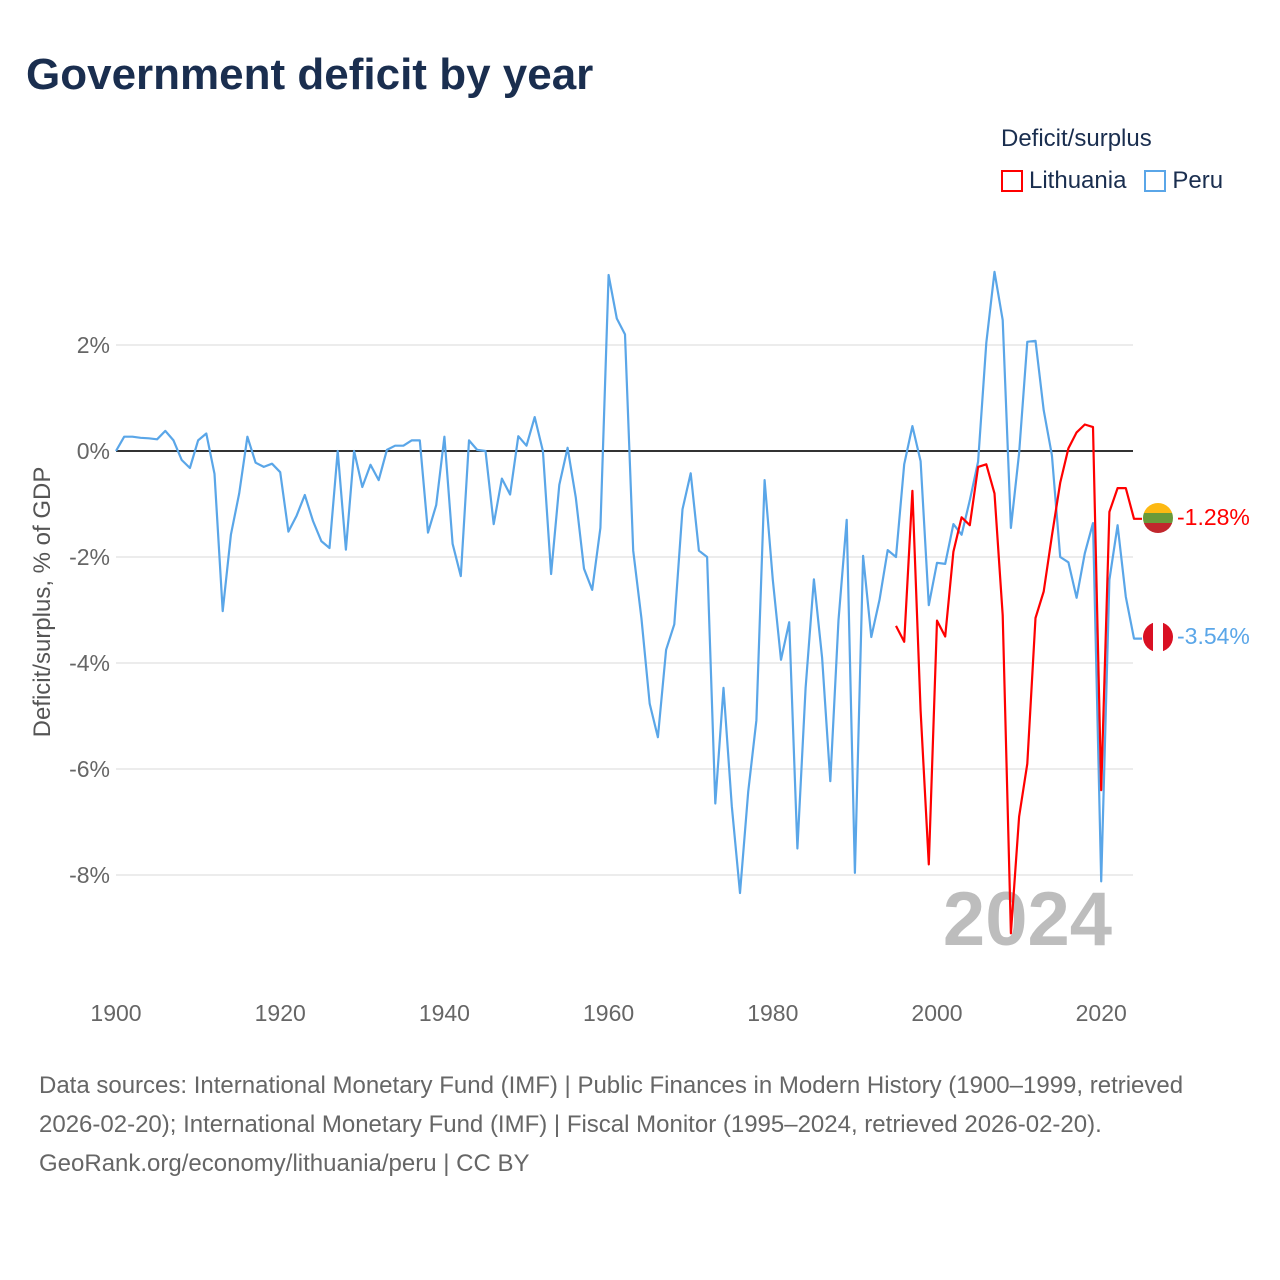 The width and height of the screenshot is (1280, 1280). Describe the element at coordinates (1078, 180) in the screenshot. I see `legend-label-lithuania: Lithuania` at that location.